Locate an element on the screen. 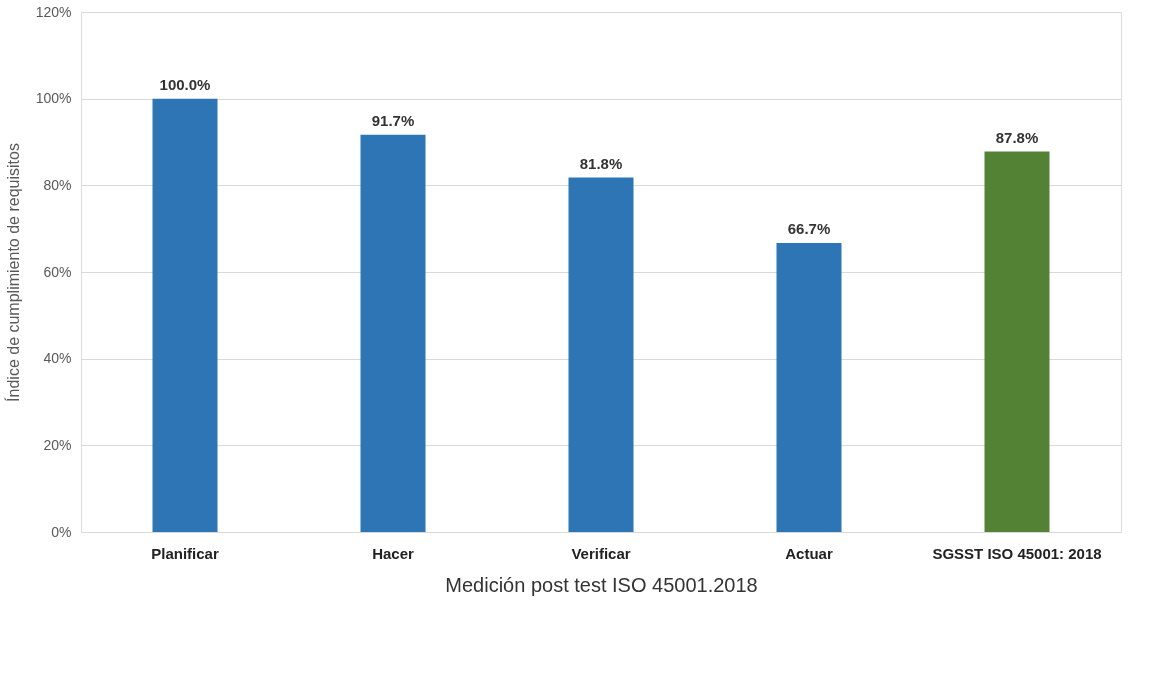  y-tick-label: 80% is located at coordinates (57, 184).